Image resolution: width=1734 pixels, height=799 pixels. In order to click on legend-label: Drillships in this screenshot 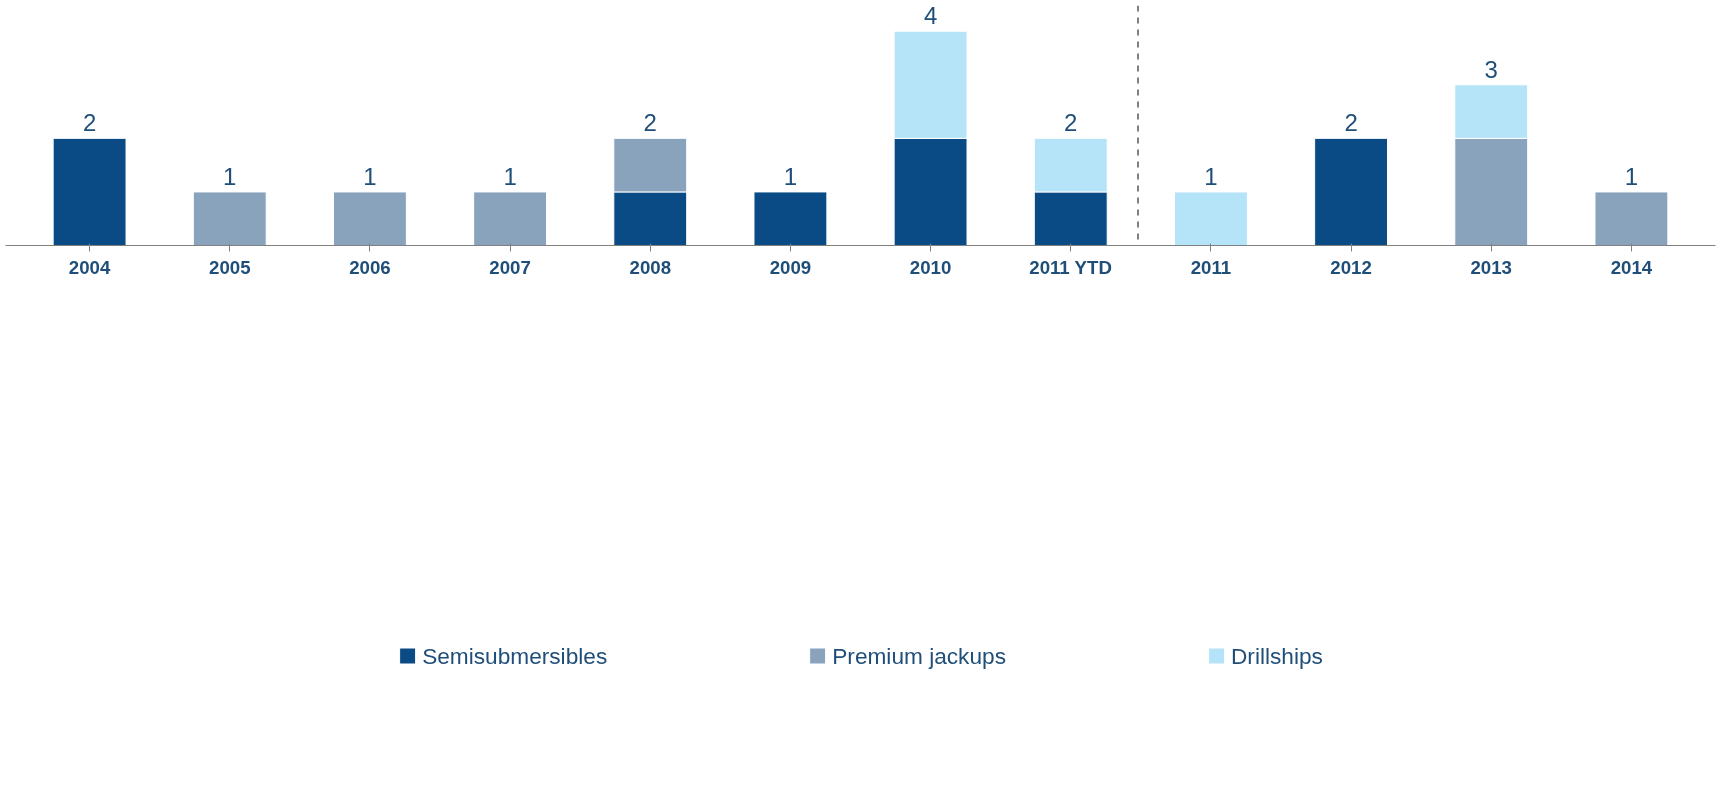, I will do `click(1276, 656)`.